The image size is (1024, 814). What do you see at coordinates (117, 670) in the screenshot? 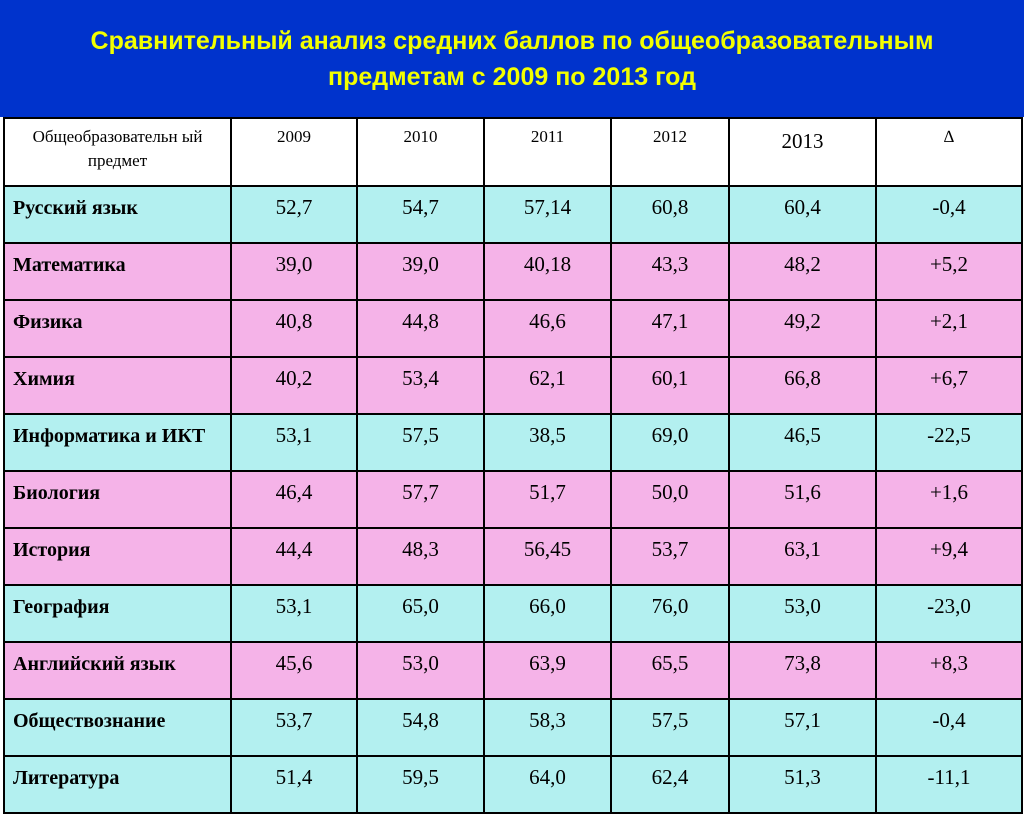
I see `subject-cell: Английский язык` at bounding box center [117, 670].